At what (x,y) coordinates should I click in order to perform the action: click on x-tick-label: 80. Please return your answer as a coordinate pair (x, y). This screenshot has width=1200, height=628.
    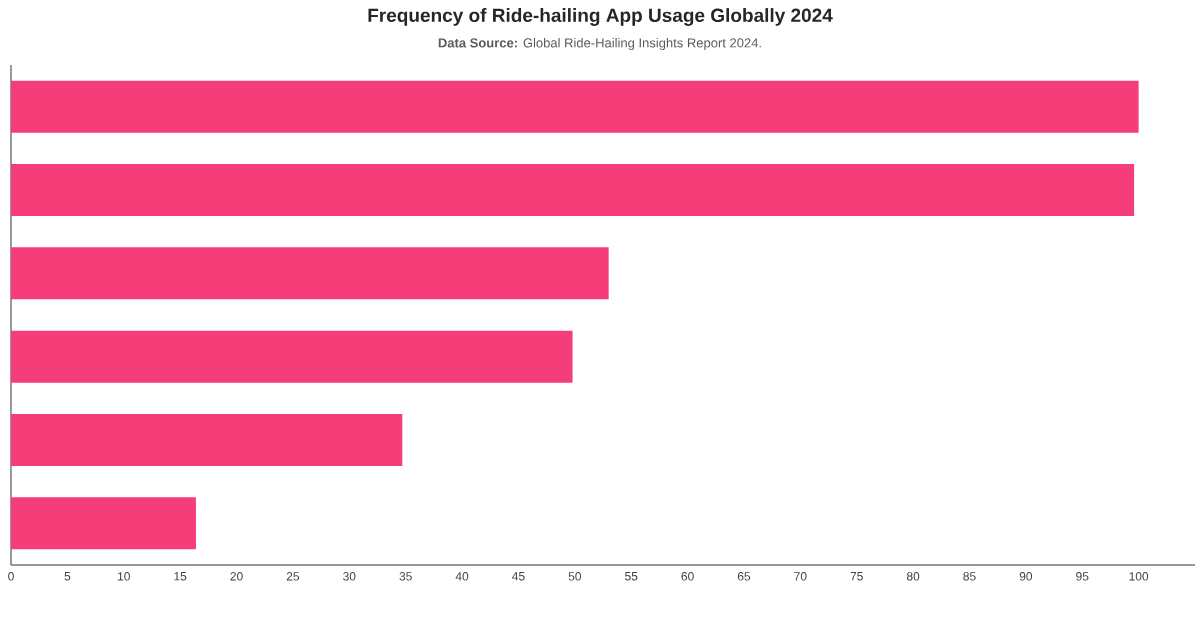
    Looking at the image, I should click on (913, 576).